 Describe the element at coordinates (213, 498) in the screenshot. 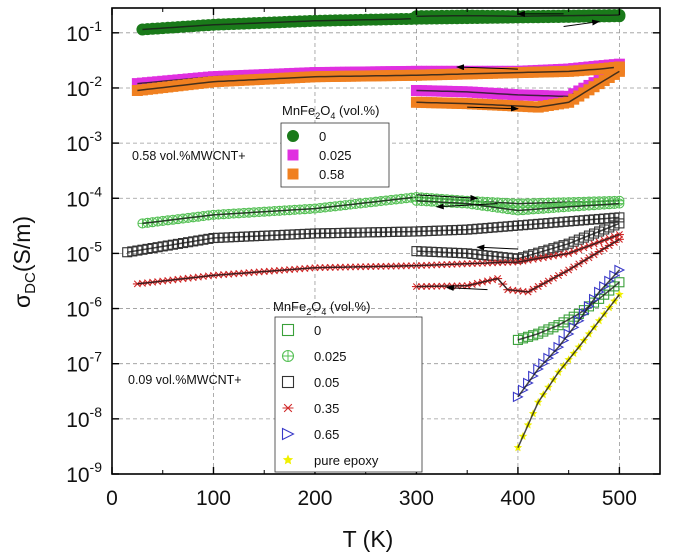

I see `x-tick-label: 100` at that location.